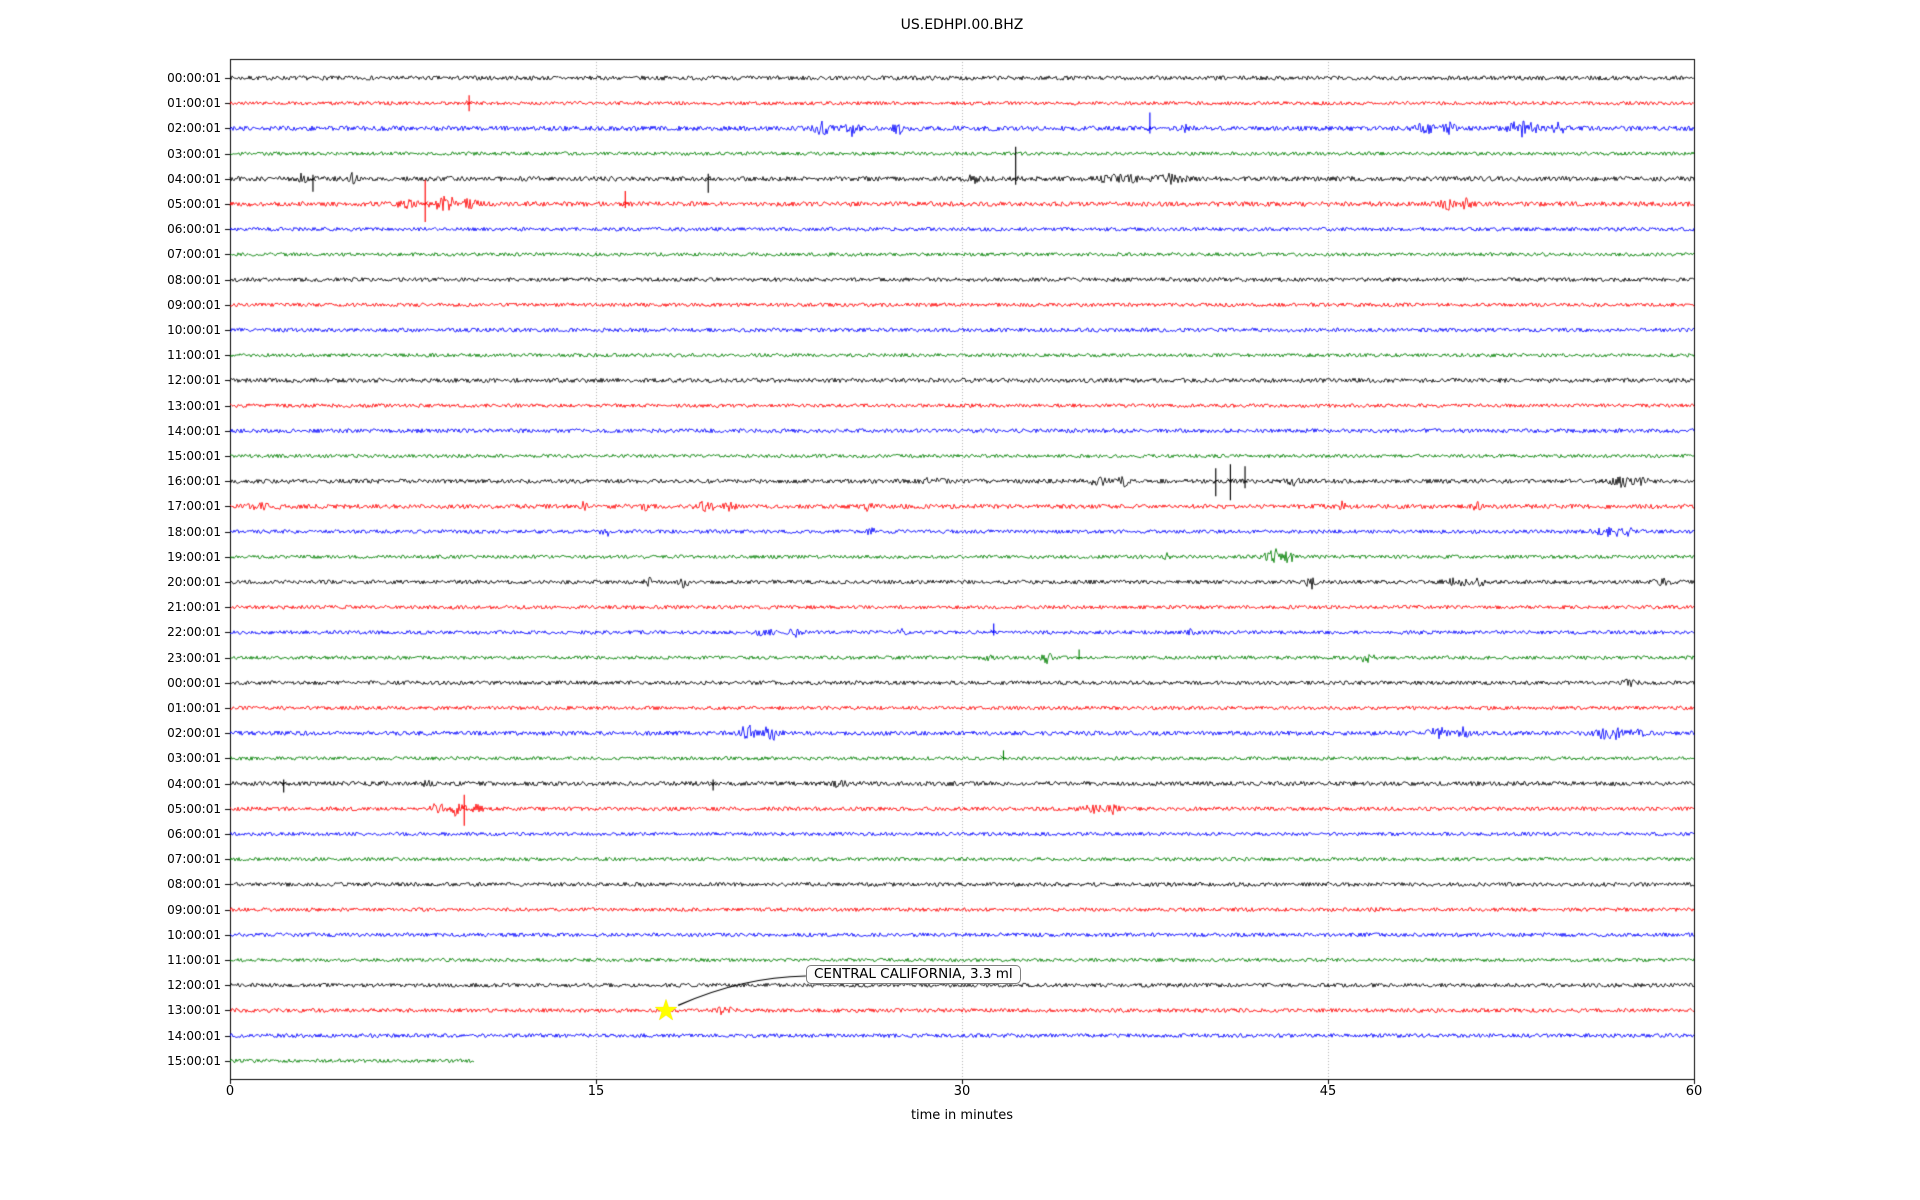  I want to click on x-axis-tick-label: 60, so click(1694, 1091).